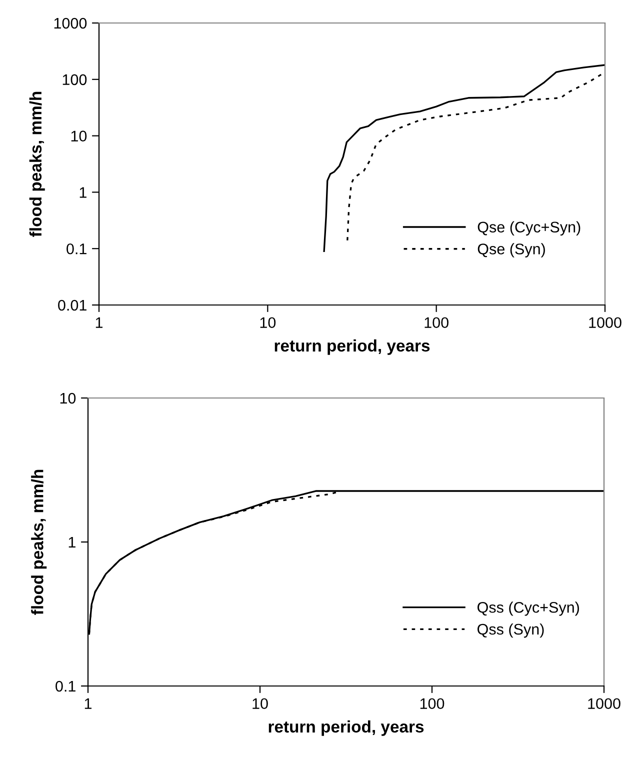 The height and width of the screenshot is (761, 640). What do you see at coordinates (528, 609) in the screenshot?
I see `legend-label: Qss (Cyc+Syn)` at bounding box center [528, 609].